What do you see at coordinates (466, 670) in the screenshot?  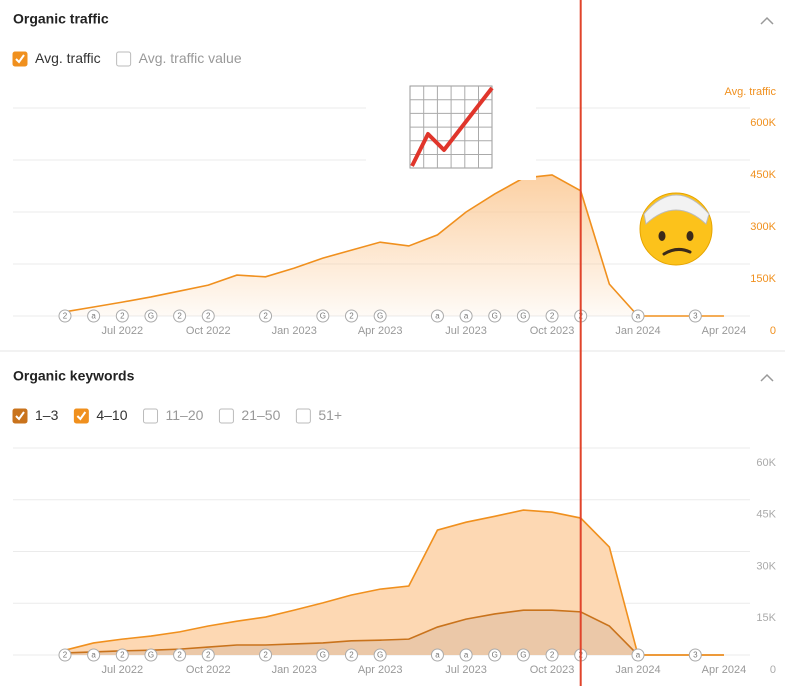 I see `x-tick-label: Jul 2023` at bounding box center [466, 670].